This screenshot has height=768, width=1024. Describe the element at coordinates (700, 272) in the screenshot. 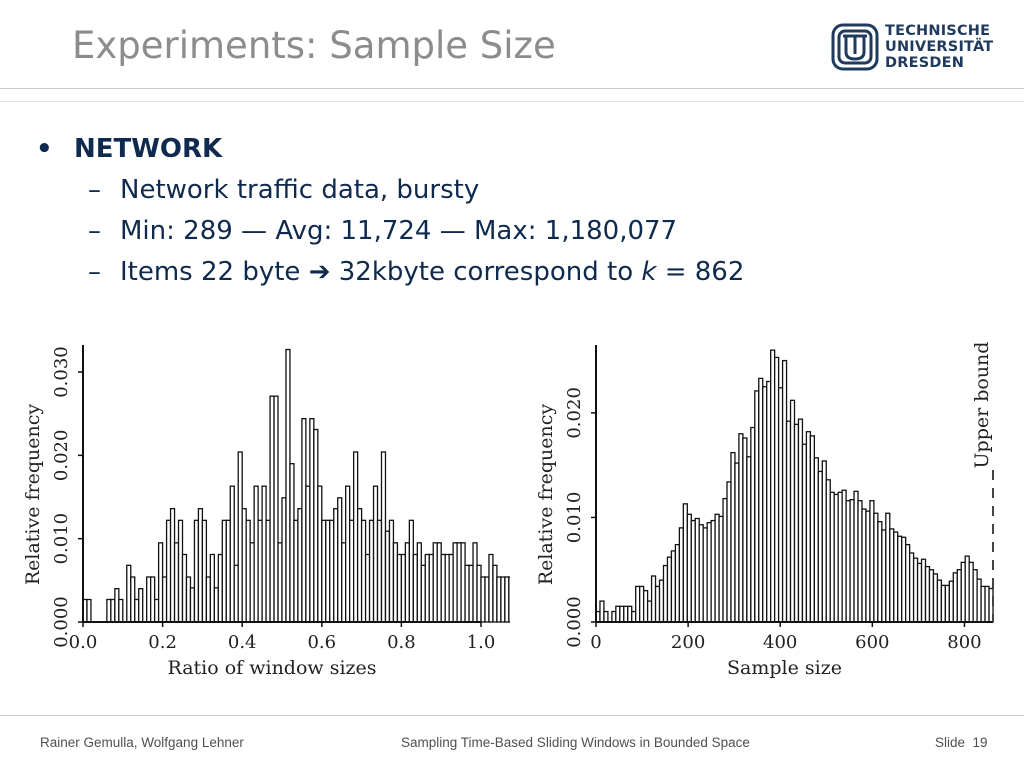

I see `items-line-post: = 862` at that location.